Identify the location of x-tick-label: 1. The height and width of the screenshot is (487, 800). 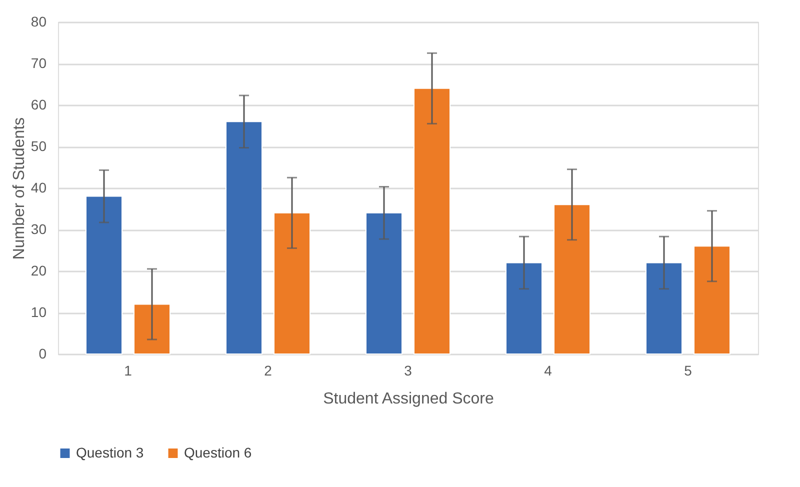
(128, 370).